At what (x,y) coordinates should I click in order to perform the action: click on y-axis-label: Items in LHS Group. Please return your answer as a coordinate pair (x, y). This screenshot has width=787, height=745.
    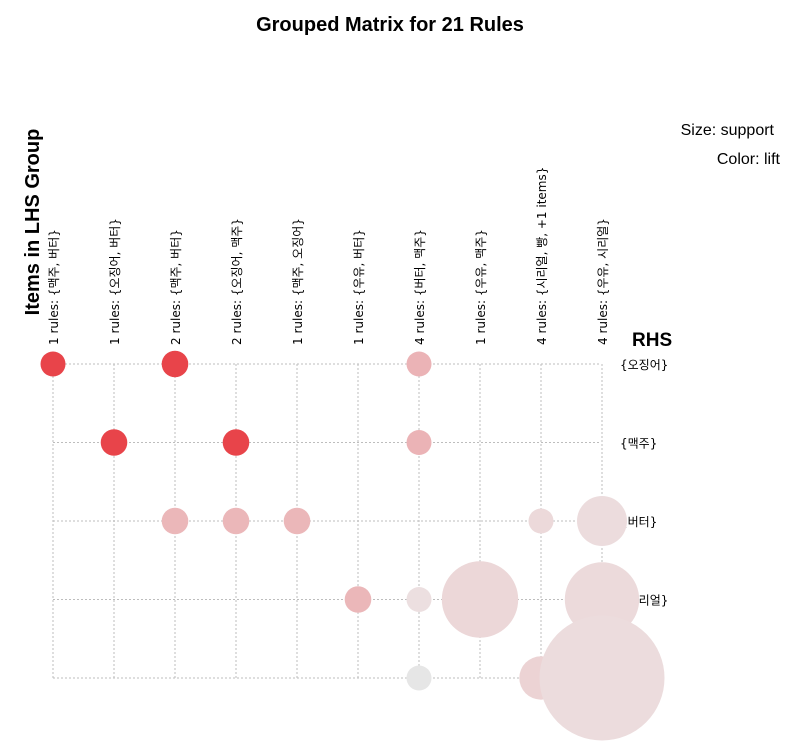
    Looking at the image, I should click on (33, 222).